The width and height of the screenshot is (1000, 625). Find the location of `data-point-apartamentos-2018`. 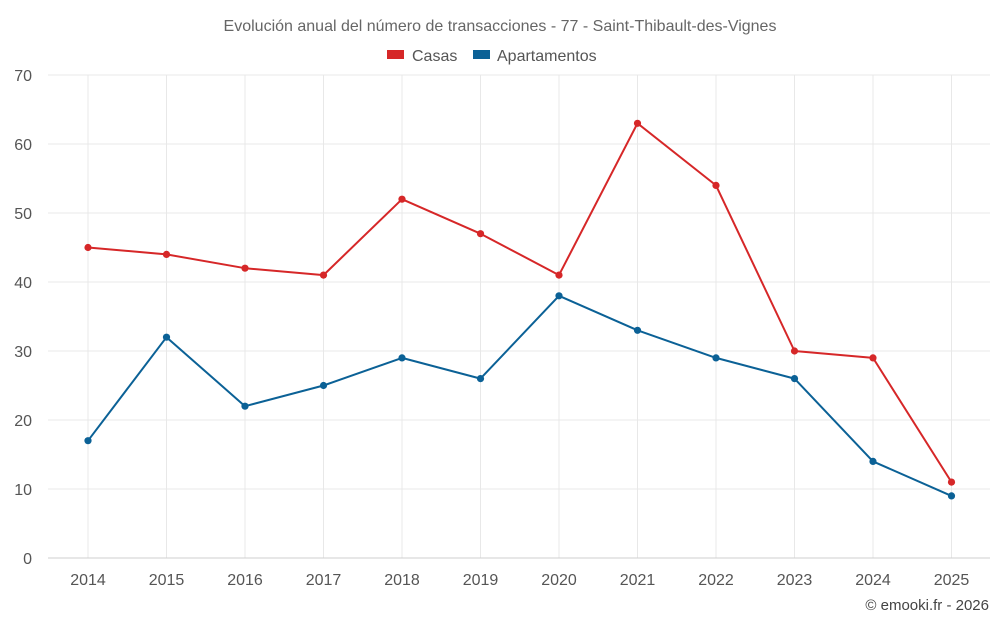

data-point-apartamentos-2018 is located at coordinates (402, 358).